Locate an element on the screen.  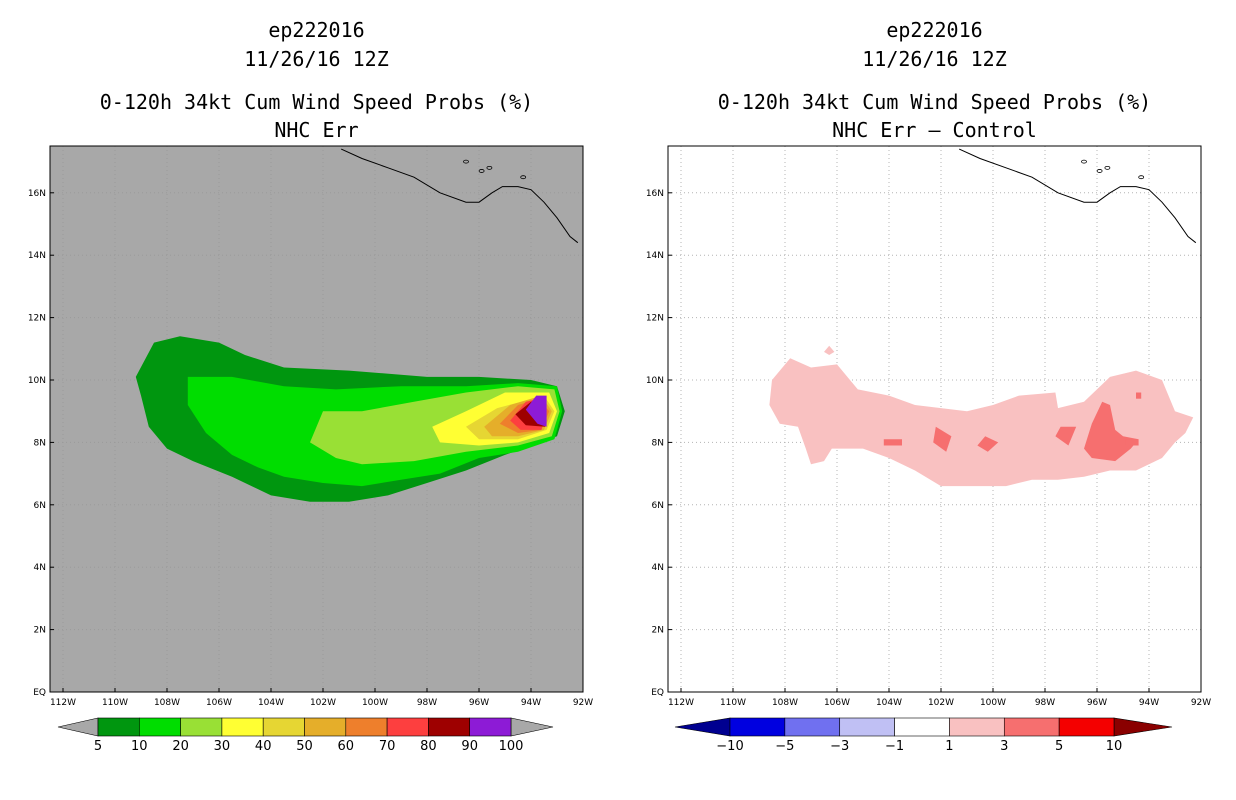
coastline is located at coordinates (459, 196).